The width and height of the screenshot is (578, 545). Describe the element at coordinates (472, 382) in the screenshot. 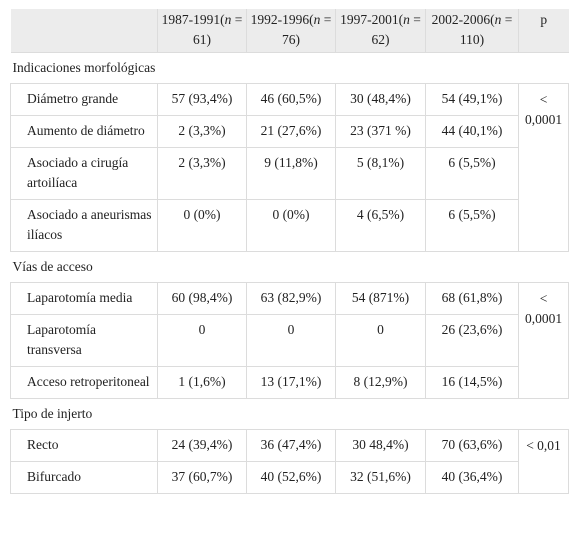

I see `table-cell: 16 (14,5%)` at that location.